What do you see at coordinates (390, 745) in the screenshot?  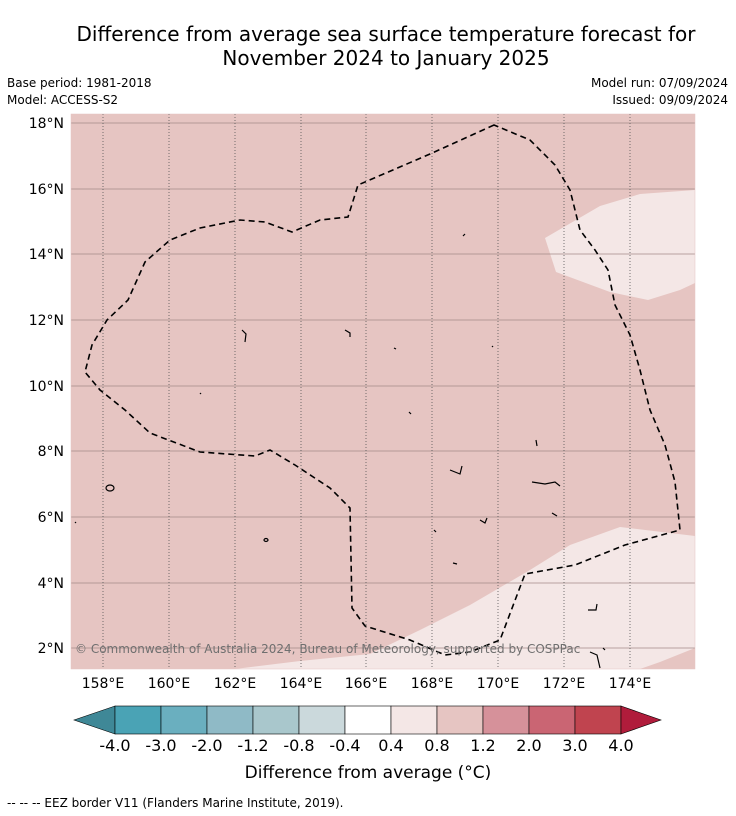 I see `colorbar-tick-label: 0.4` at bounding box center [390, 745].